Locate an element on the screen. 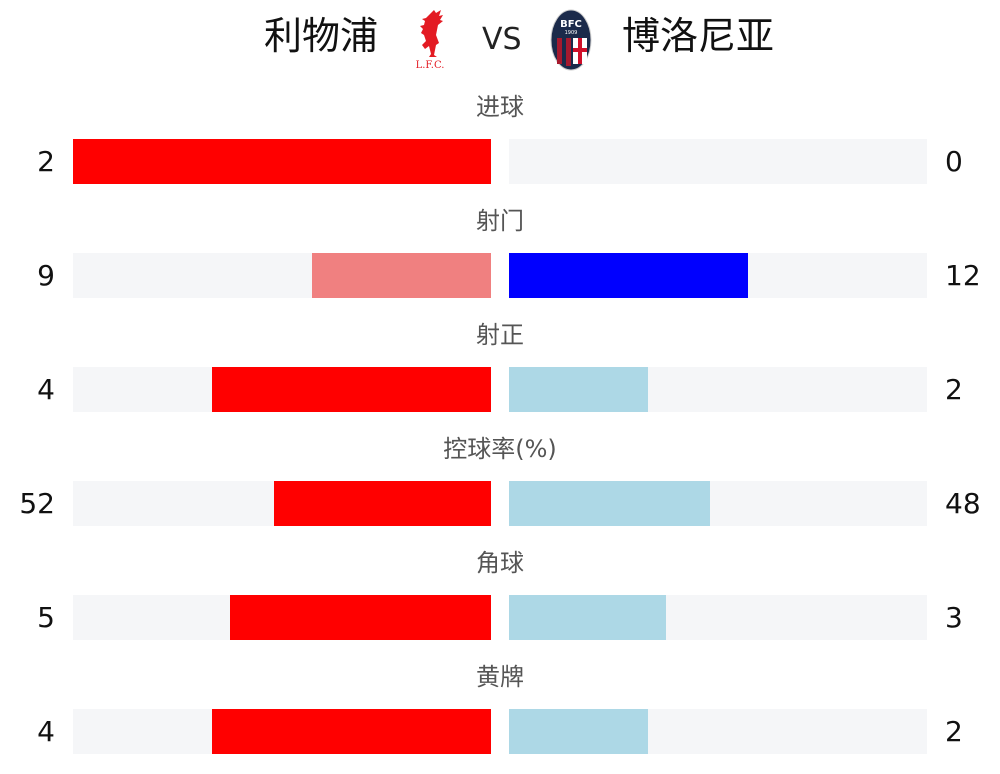 The height and width of the screenshot is (774, 1000). home-team-name: 利物浦 is located at coordinates (320, 36).